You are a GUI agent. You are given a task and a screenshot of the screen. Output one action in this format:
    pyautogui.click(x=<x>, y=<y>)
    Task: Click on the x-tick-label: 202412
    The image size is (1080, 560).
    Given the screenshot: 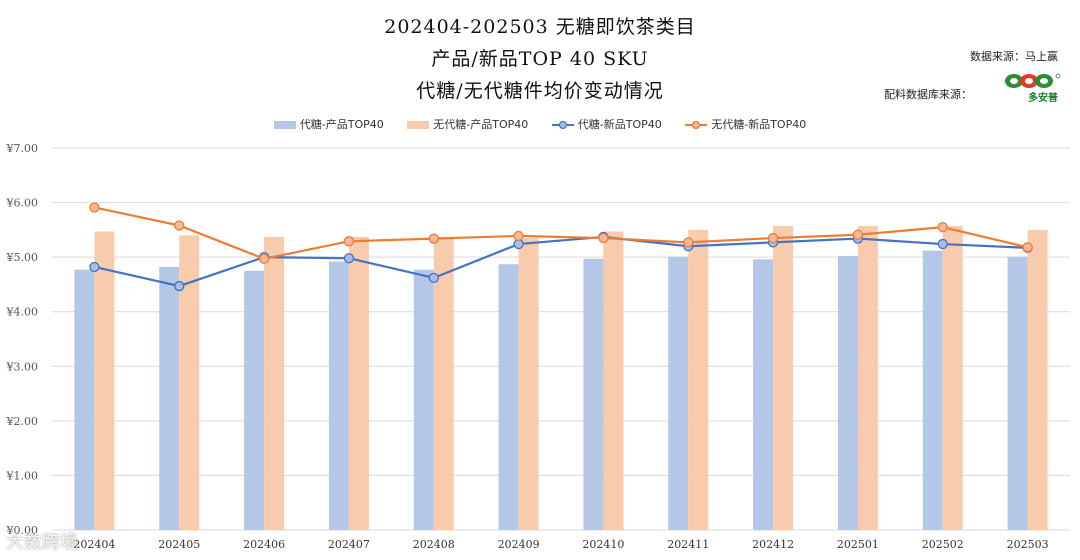 What is the action you would take?
    pyautogui.click(x=773, y=544)
    